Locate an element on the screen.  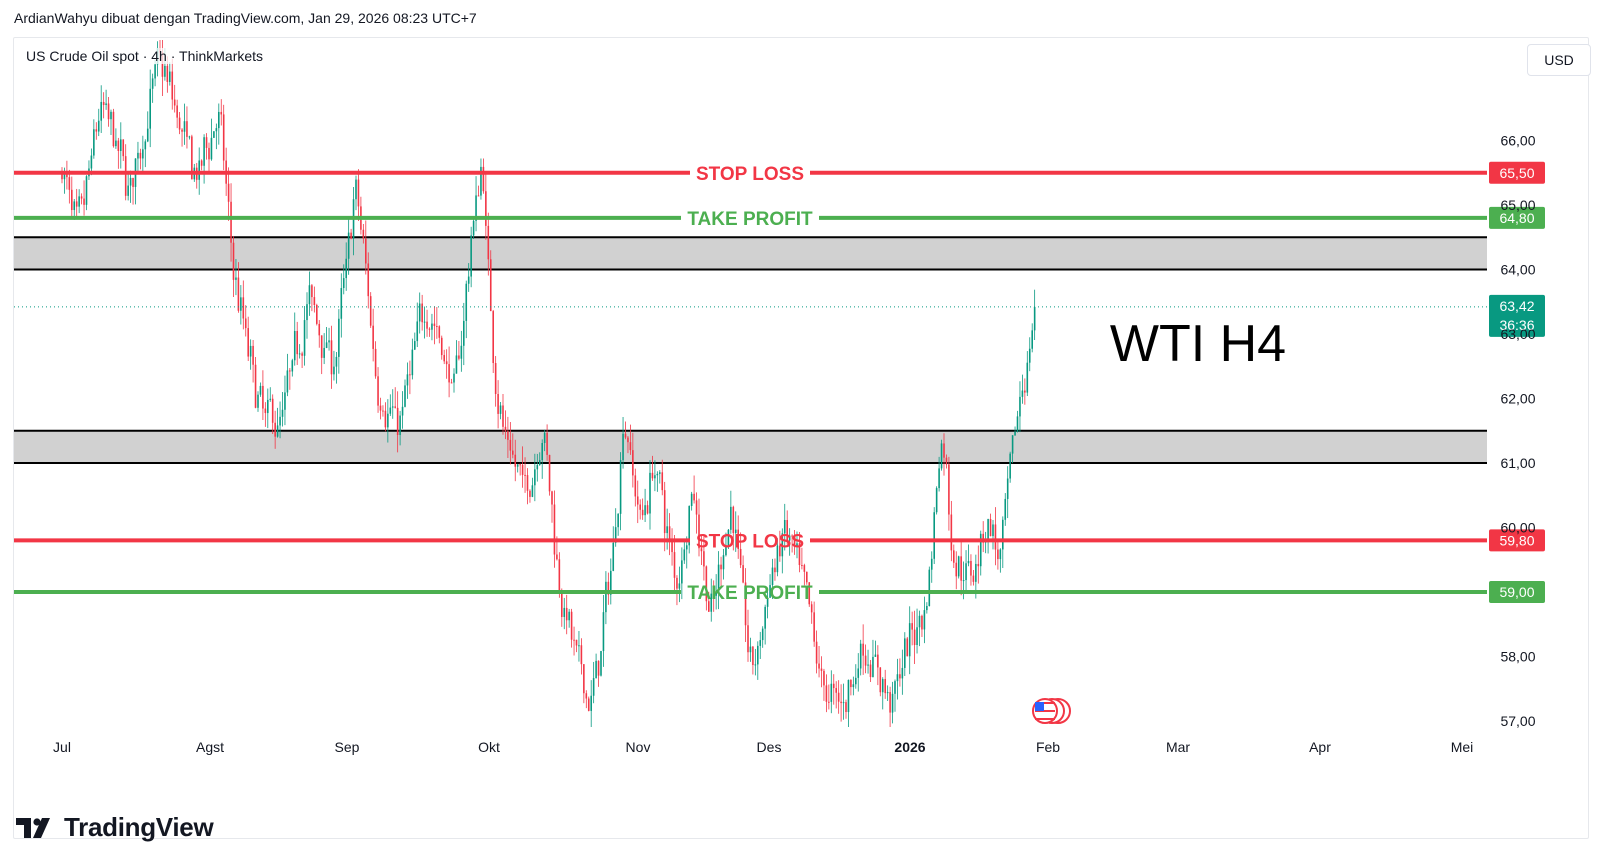
us-flag-events-icon is located at coordinates (1051, 711).